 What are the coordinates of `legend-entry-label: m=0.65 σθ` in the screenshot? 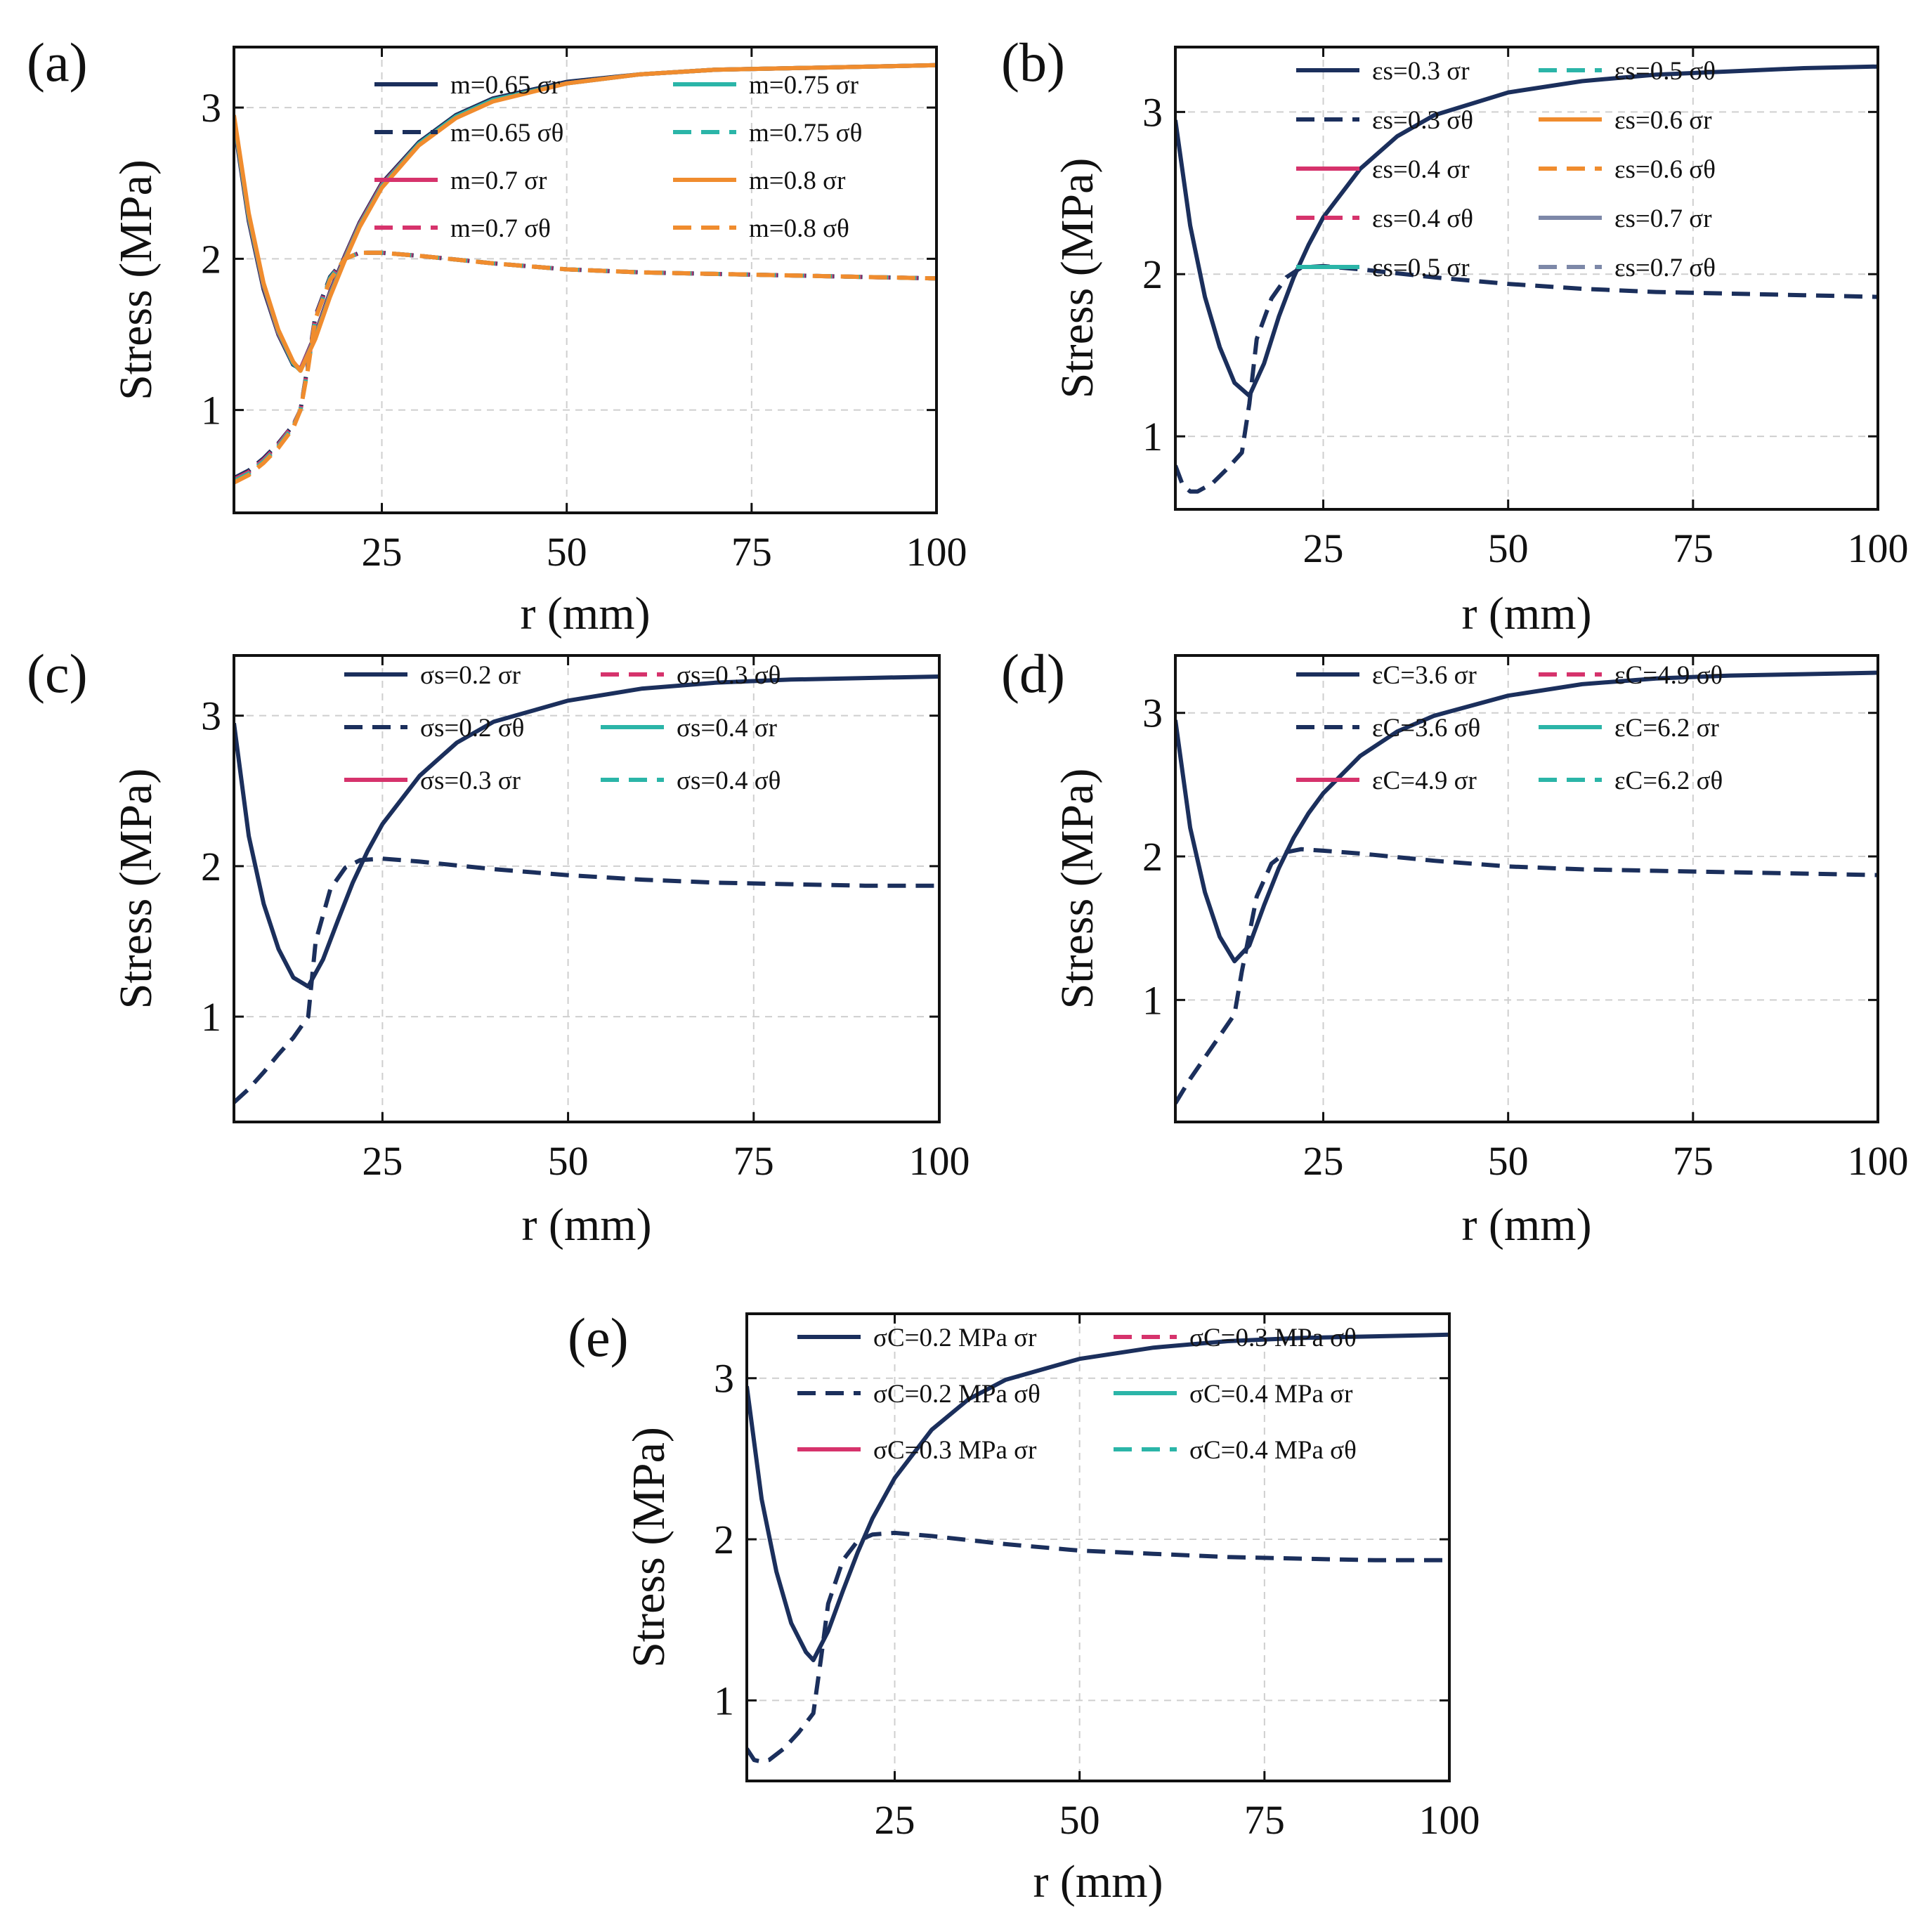 It's located at (507, 134).